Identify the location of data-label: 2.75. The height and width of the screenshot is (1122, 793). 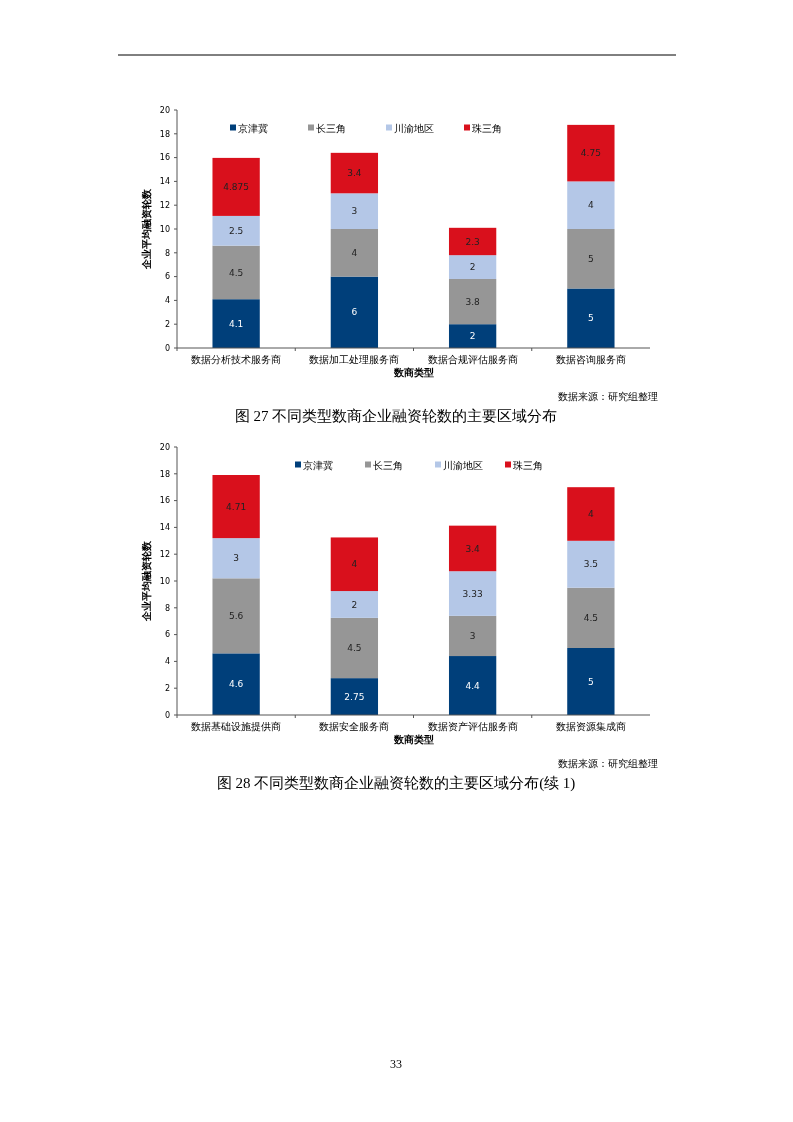
(354, 696).